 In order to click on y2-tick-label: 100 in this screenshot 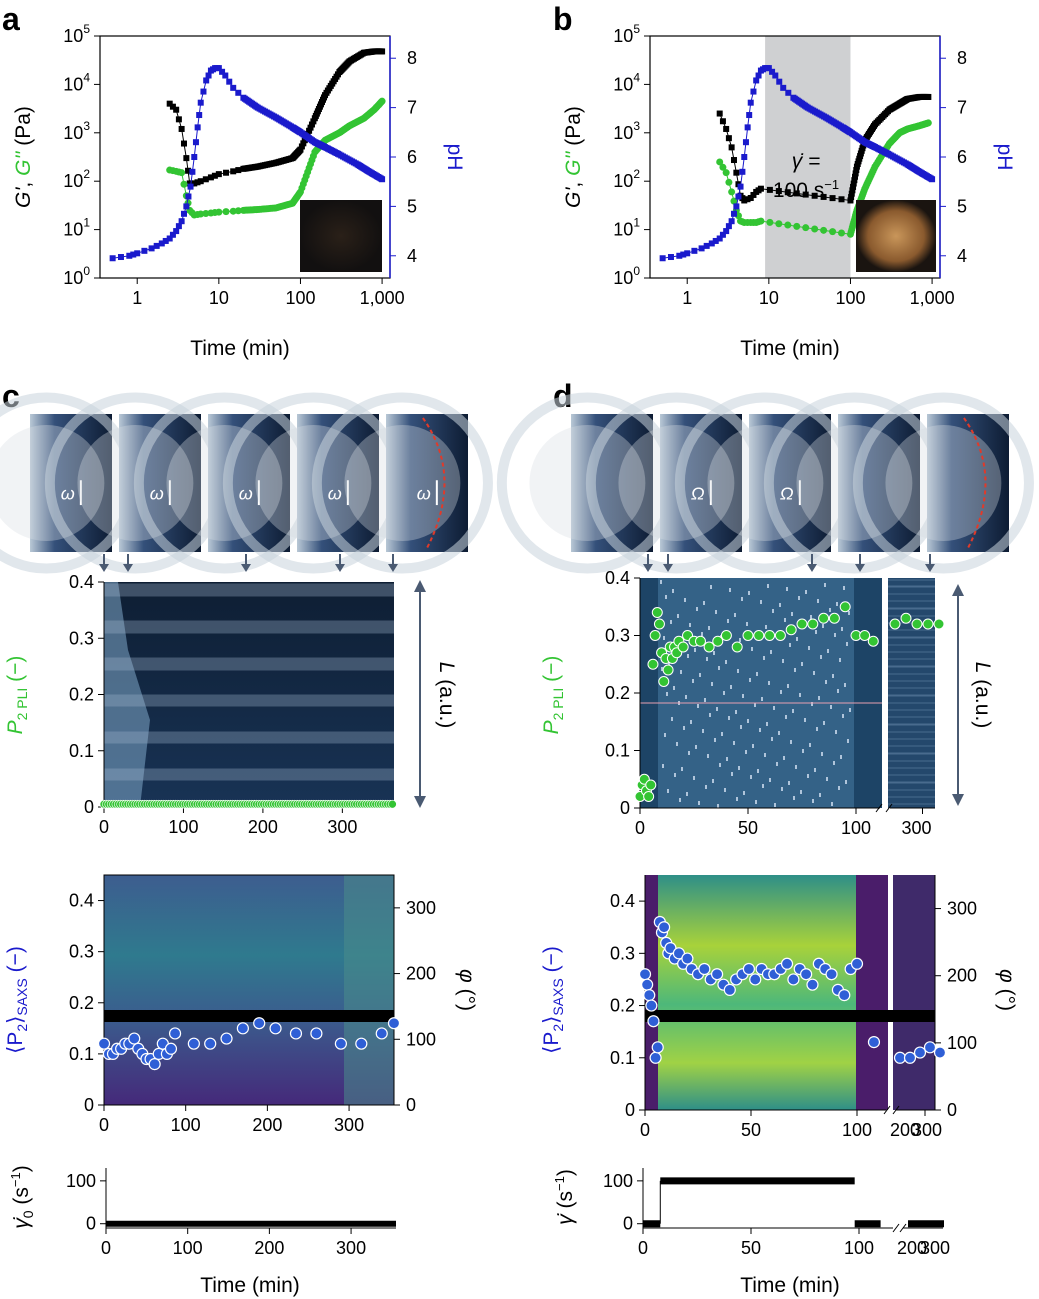, I will do `click(421, 1039)`.